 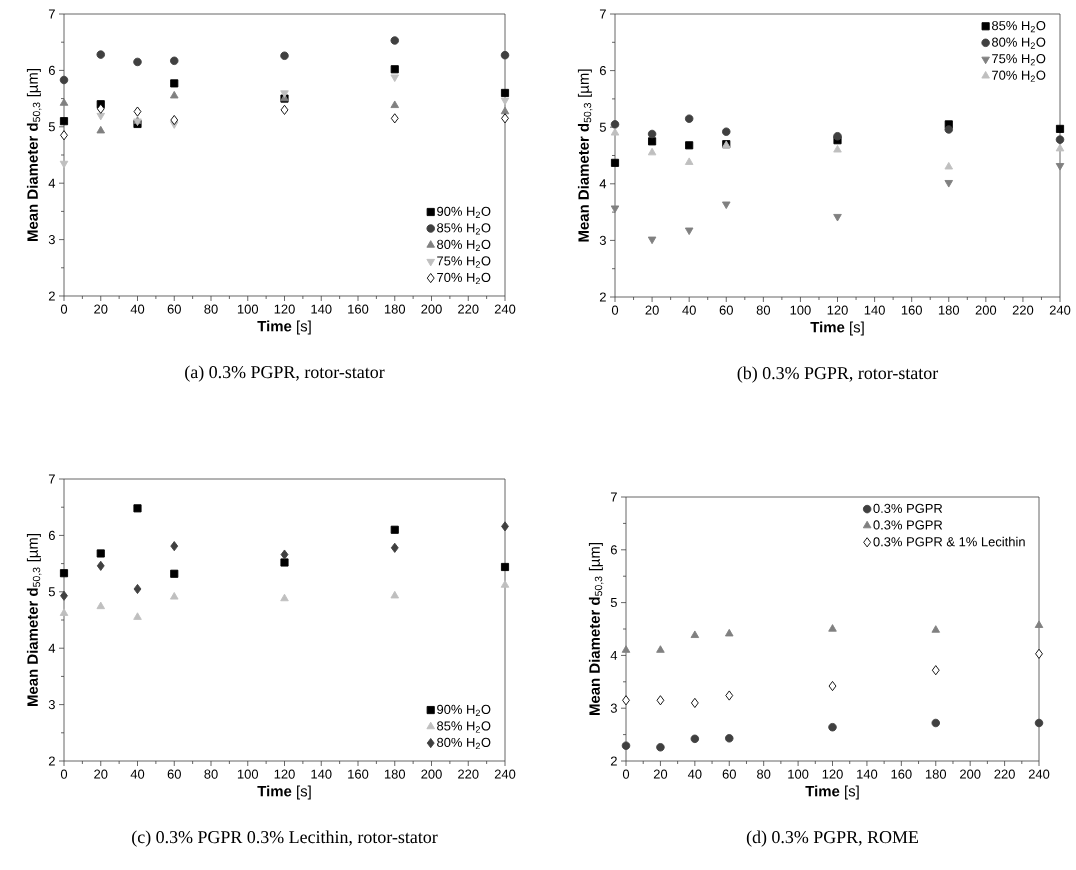 I want to click on text: (c) 0.3% PGPR 0.3% Lecithin, rotor-stator, so click(x=285, y=838).